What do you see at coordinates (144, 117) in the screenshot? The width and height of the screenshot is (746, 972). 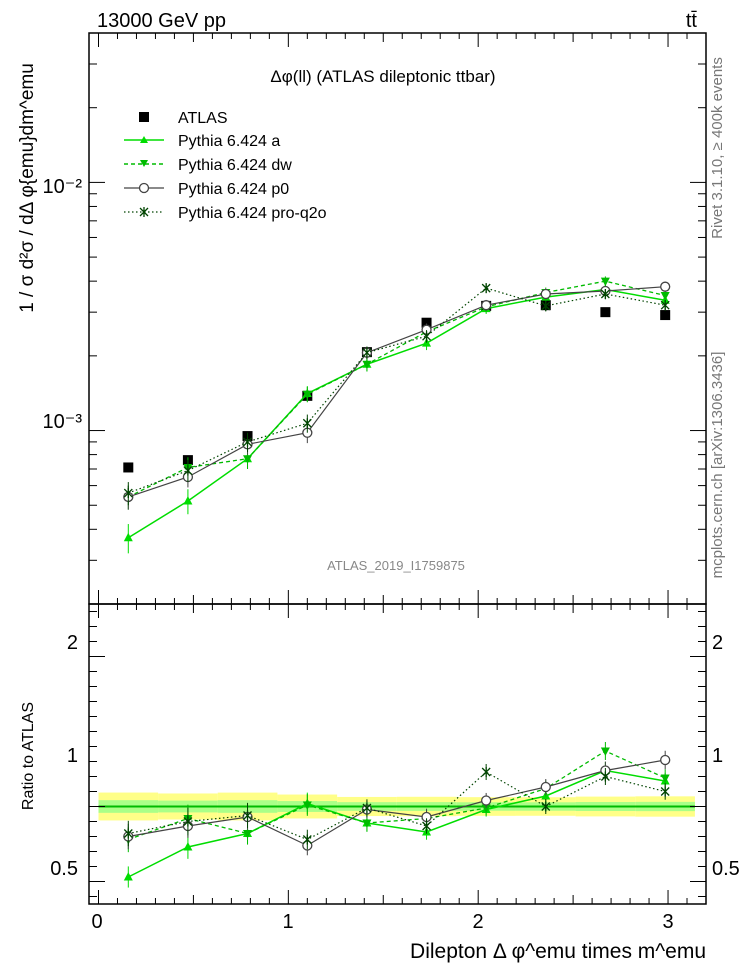 I see `legend-marker-atlas` at bounding box center [144, 117].